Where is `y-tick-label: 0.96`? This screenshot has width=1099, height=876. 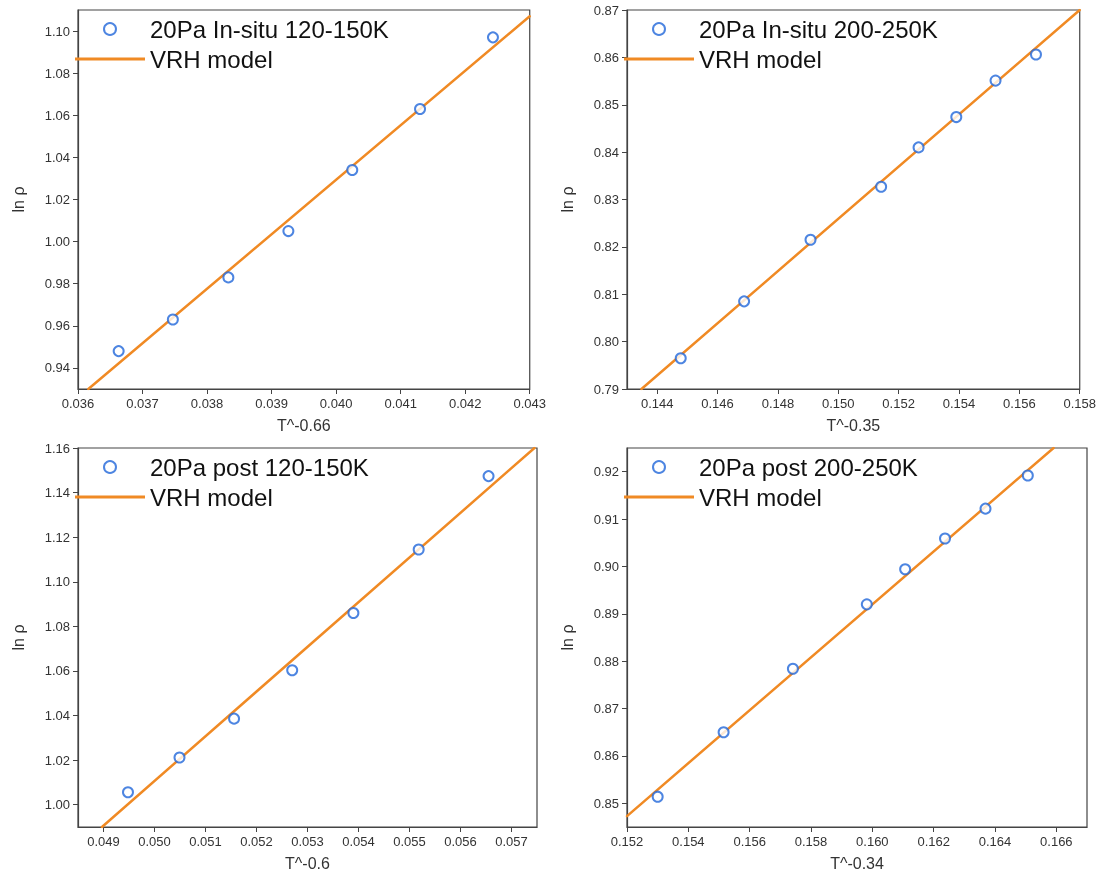
y-tick-label: 0.96 is located at coordinates (57, 326).